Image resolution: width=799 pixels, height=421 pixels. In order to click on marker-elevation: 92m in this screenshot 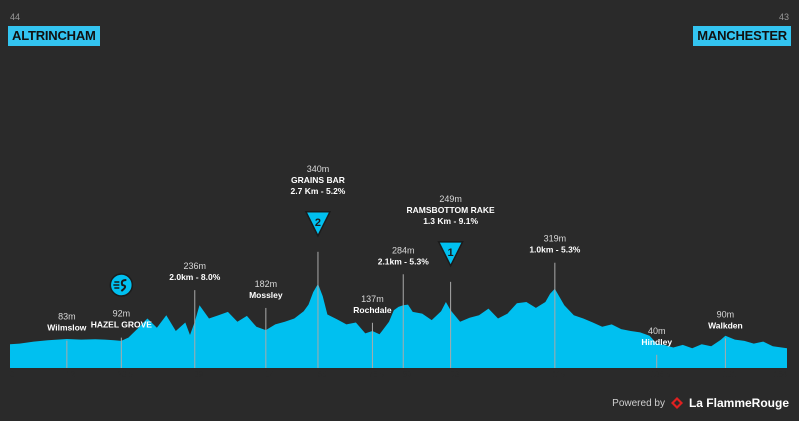, I will do `click(122, 314)`.